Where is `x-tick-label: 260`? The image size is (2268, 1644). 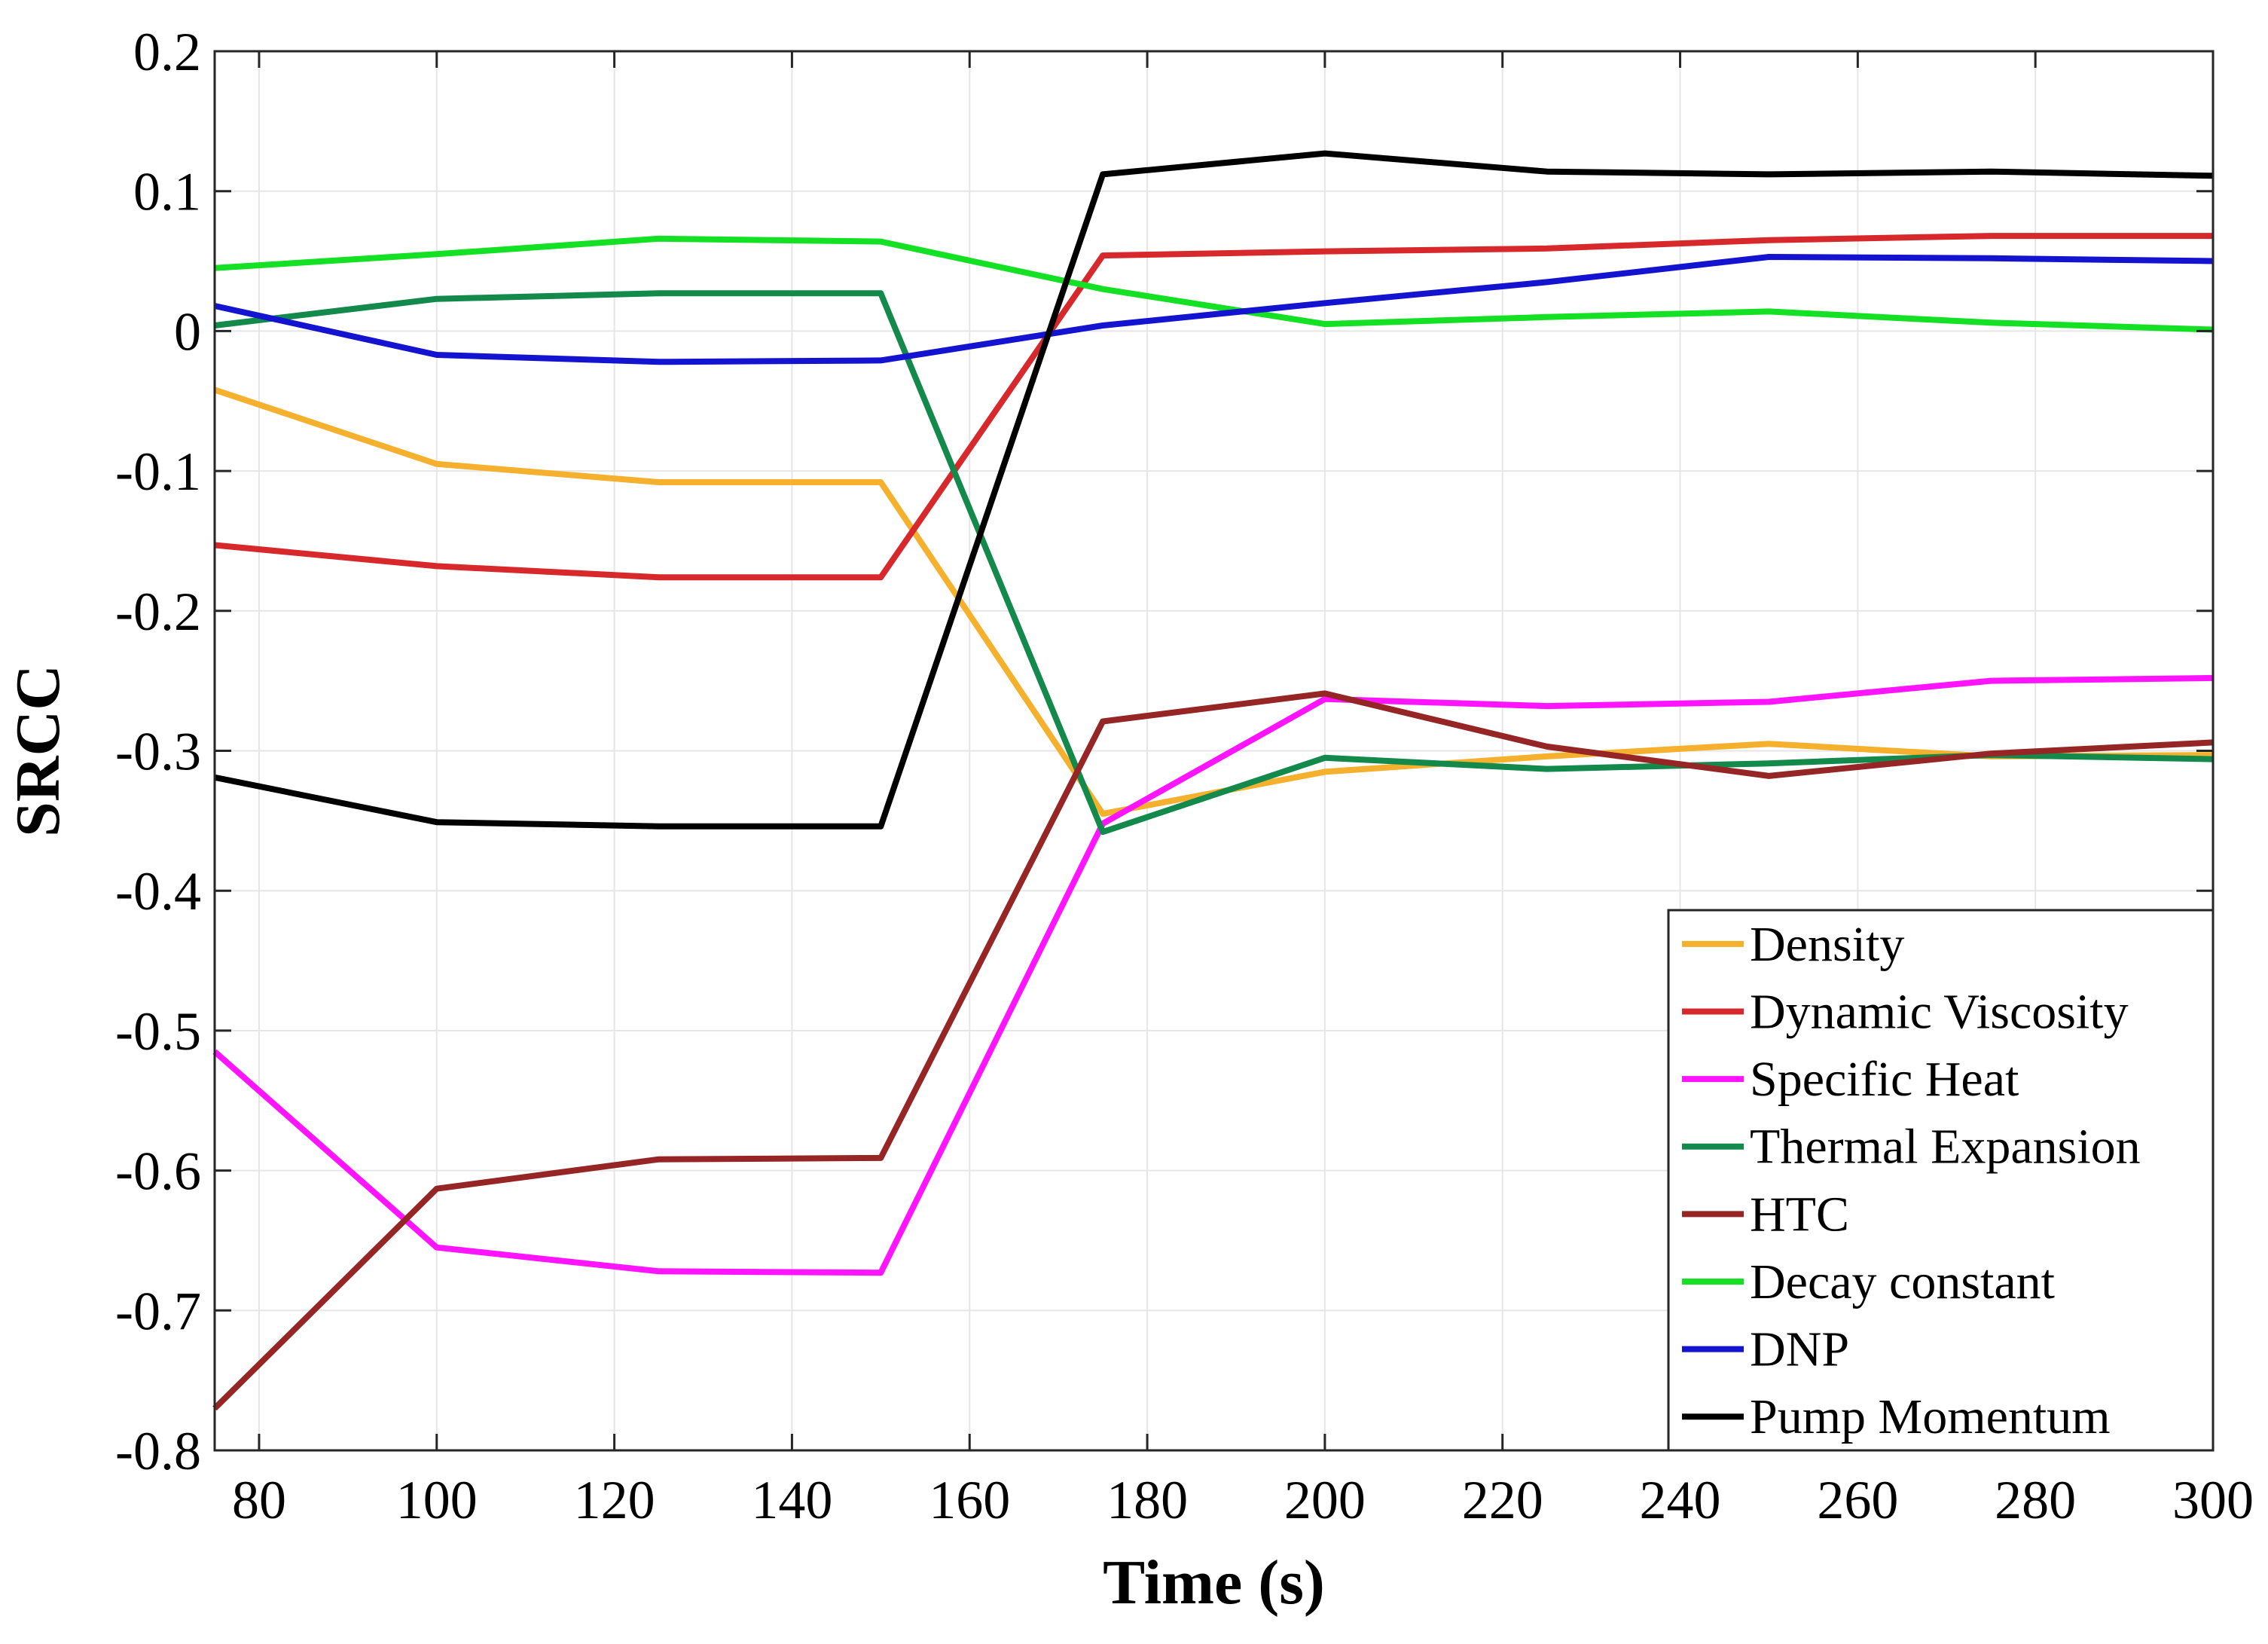 x-tick-label: 260 is located at coordinates (1858, 1500).